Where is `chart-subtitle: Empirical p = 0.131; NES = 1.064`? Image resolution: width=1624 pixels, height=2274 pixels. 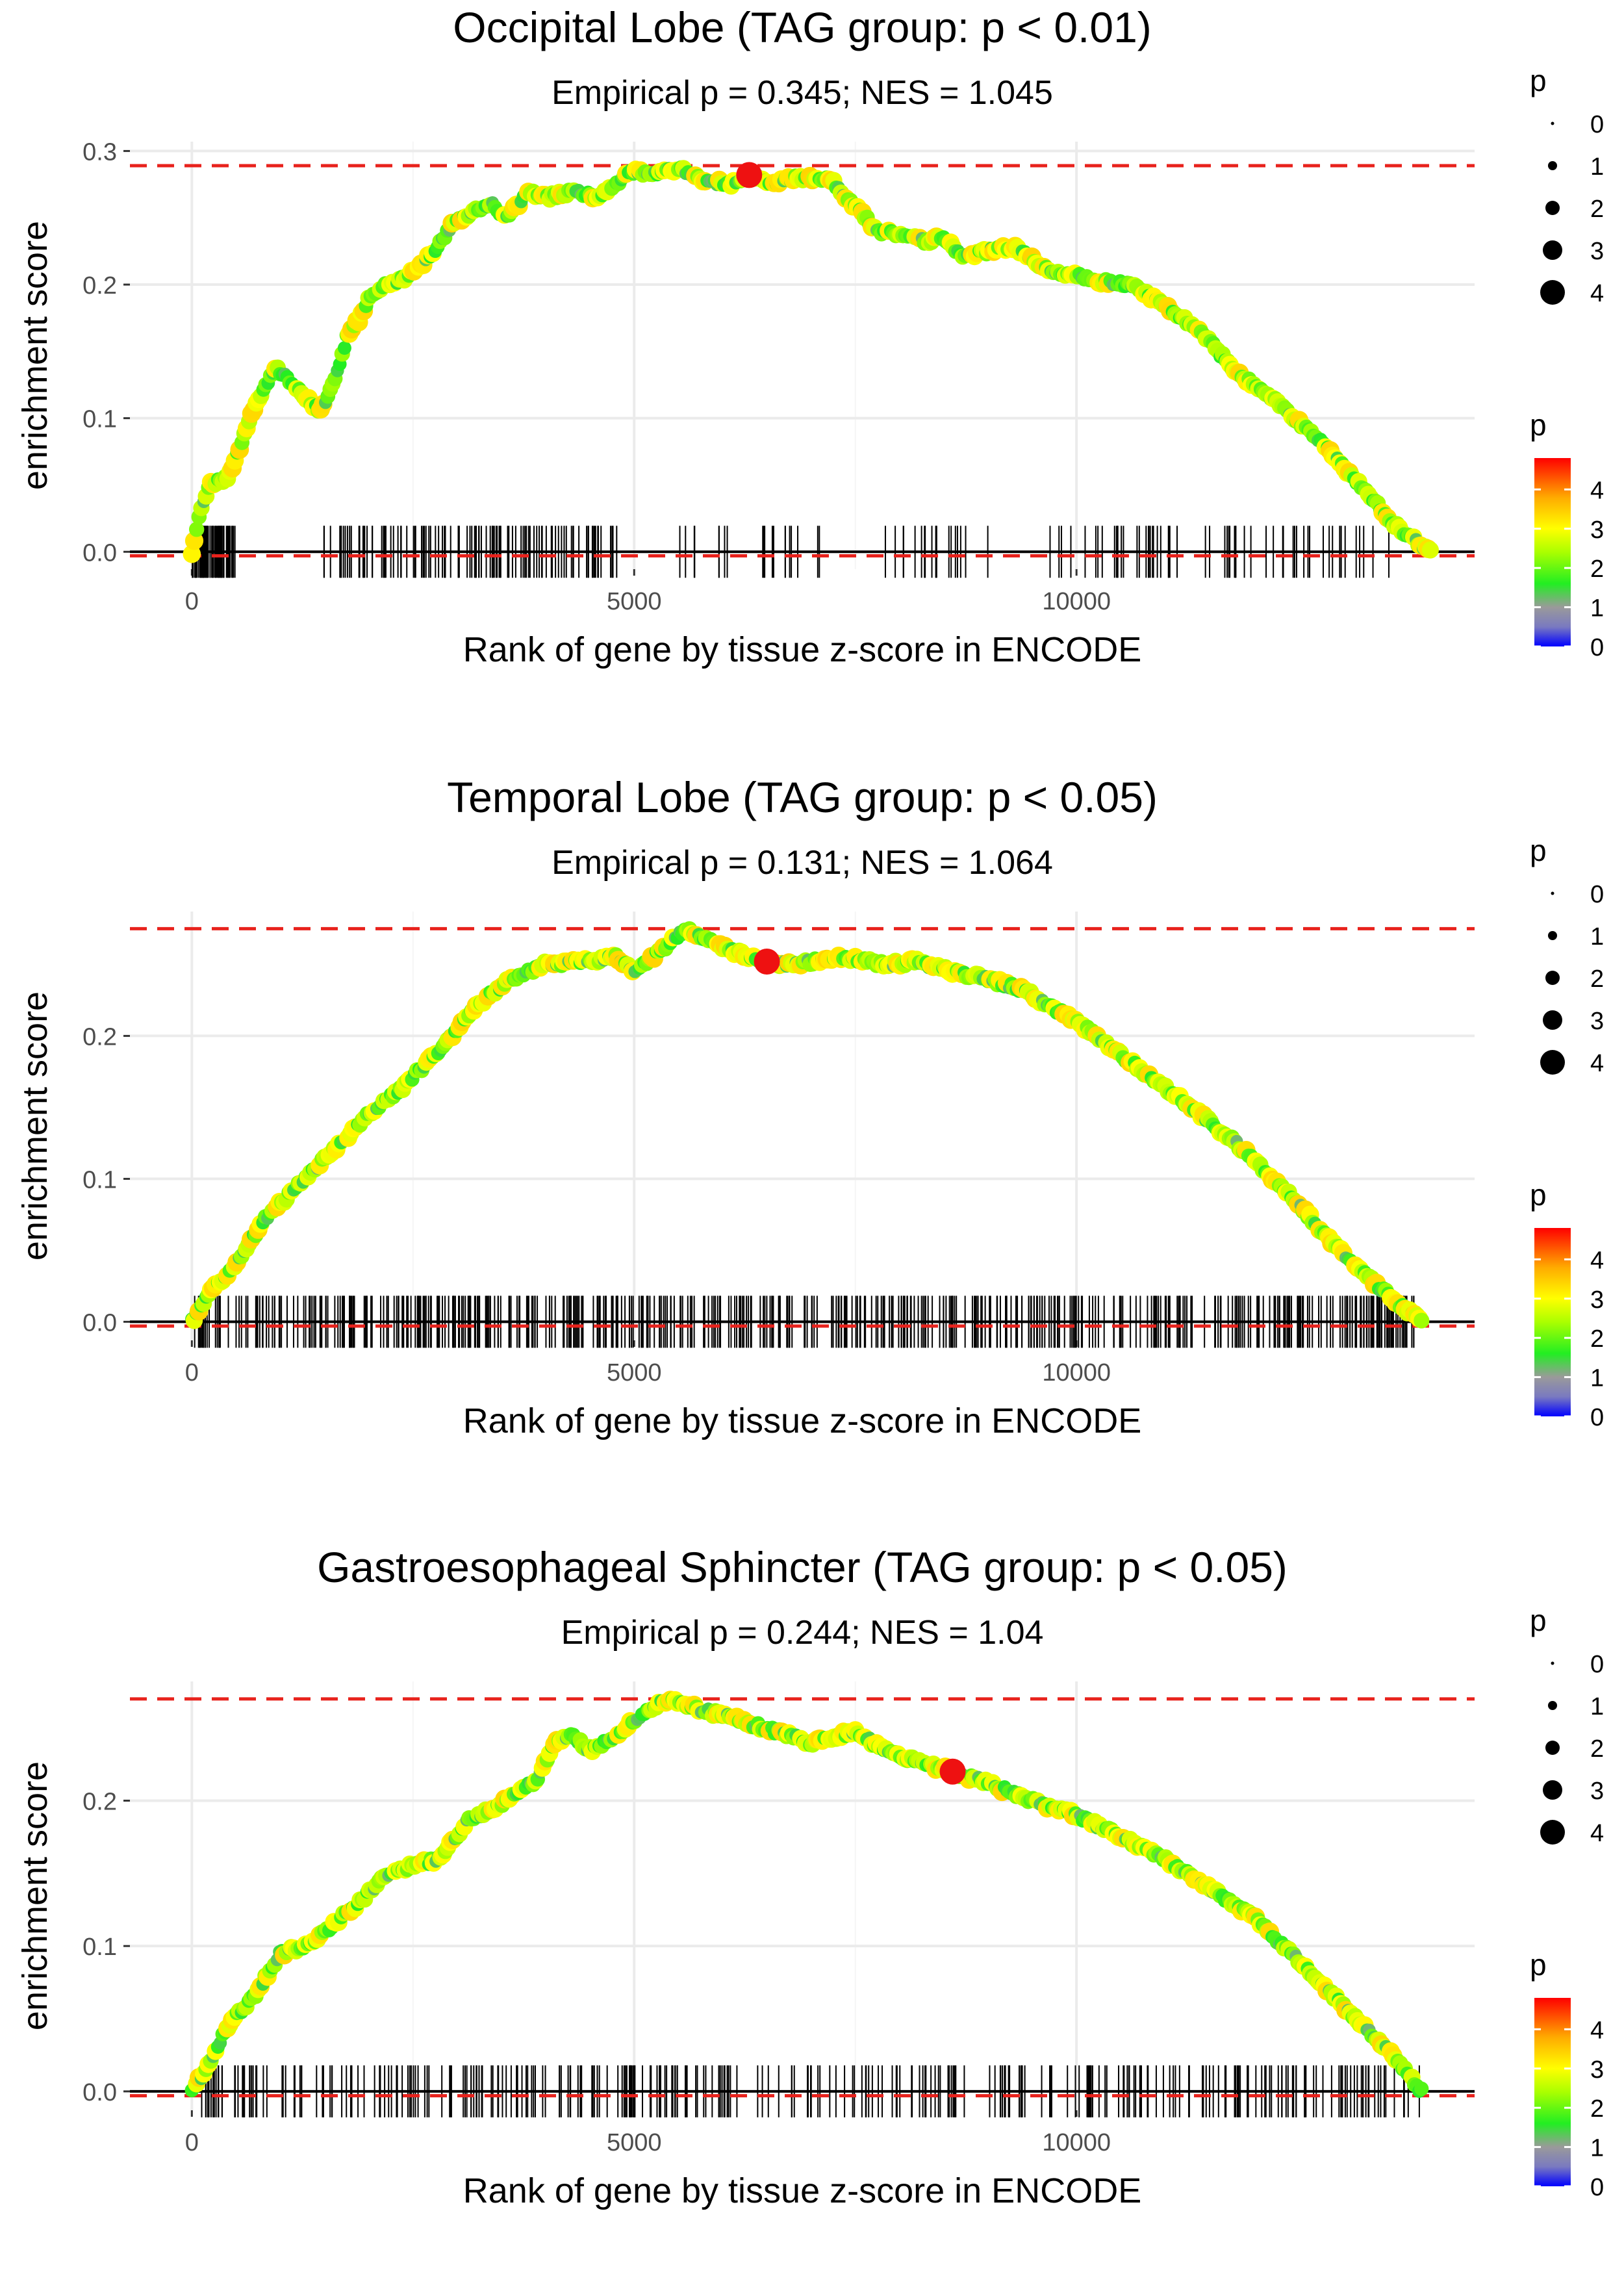
chart-subtitle: Empirical p = 0.131; NES = 1.064 is located at coordinates (802, 863).